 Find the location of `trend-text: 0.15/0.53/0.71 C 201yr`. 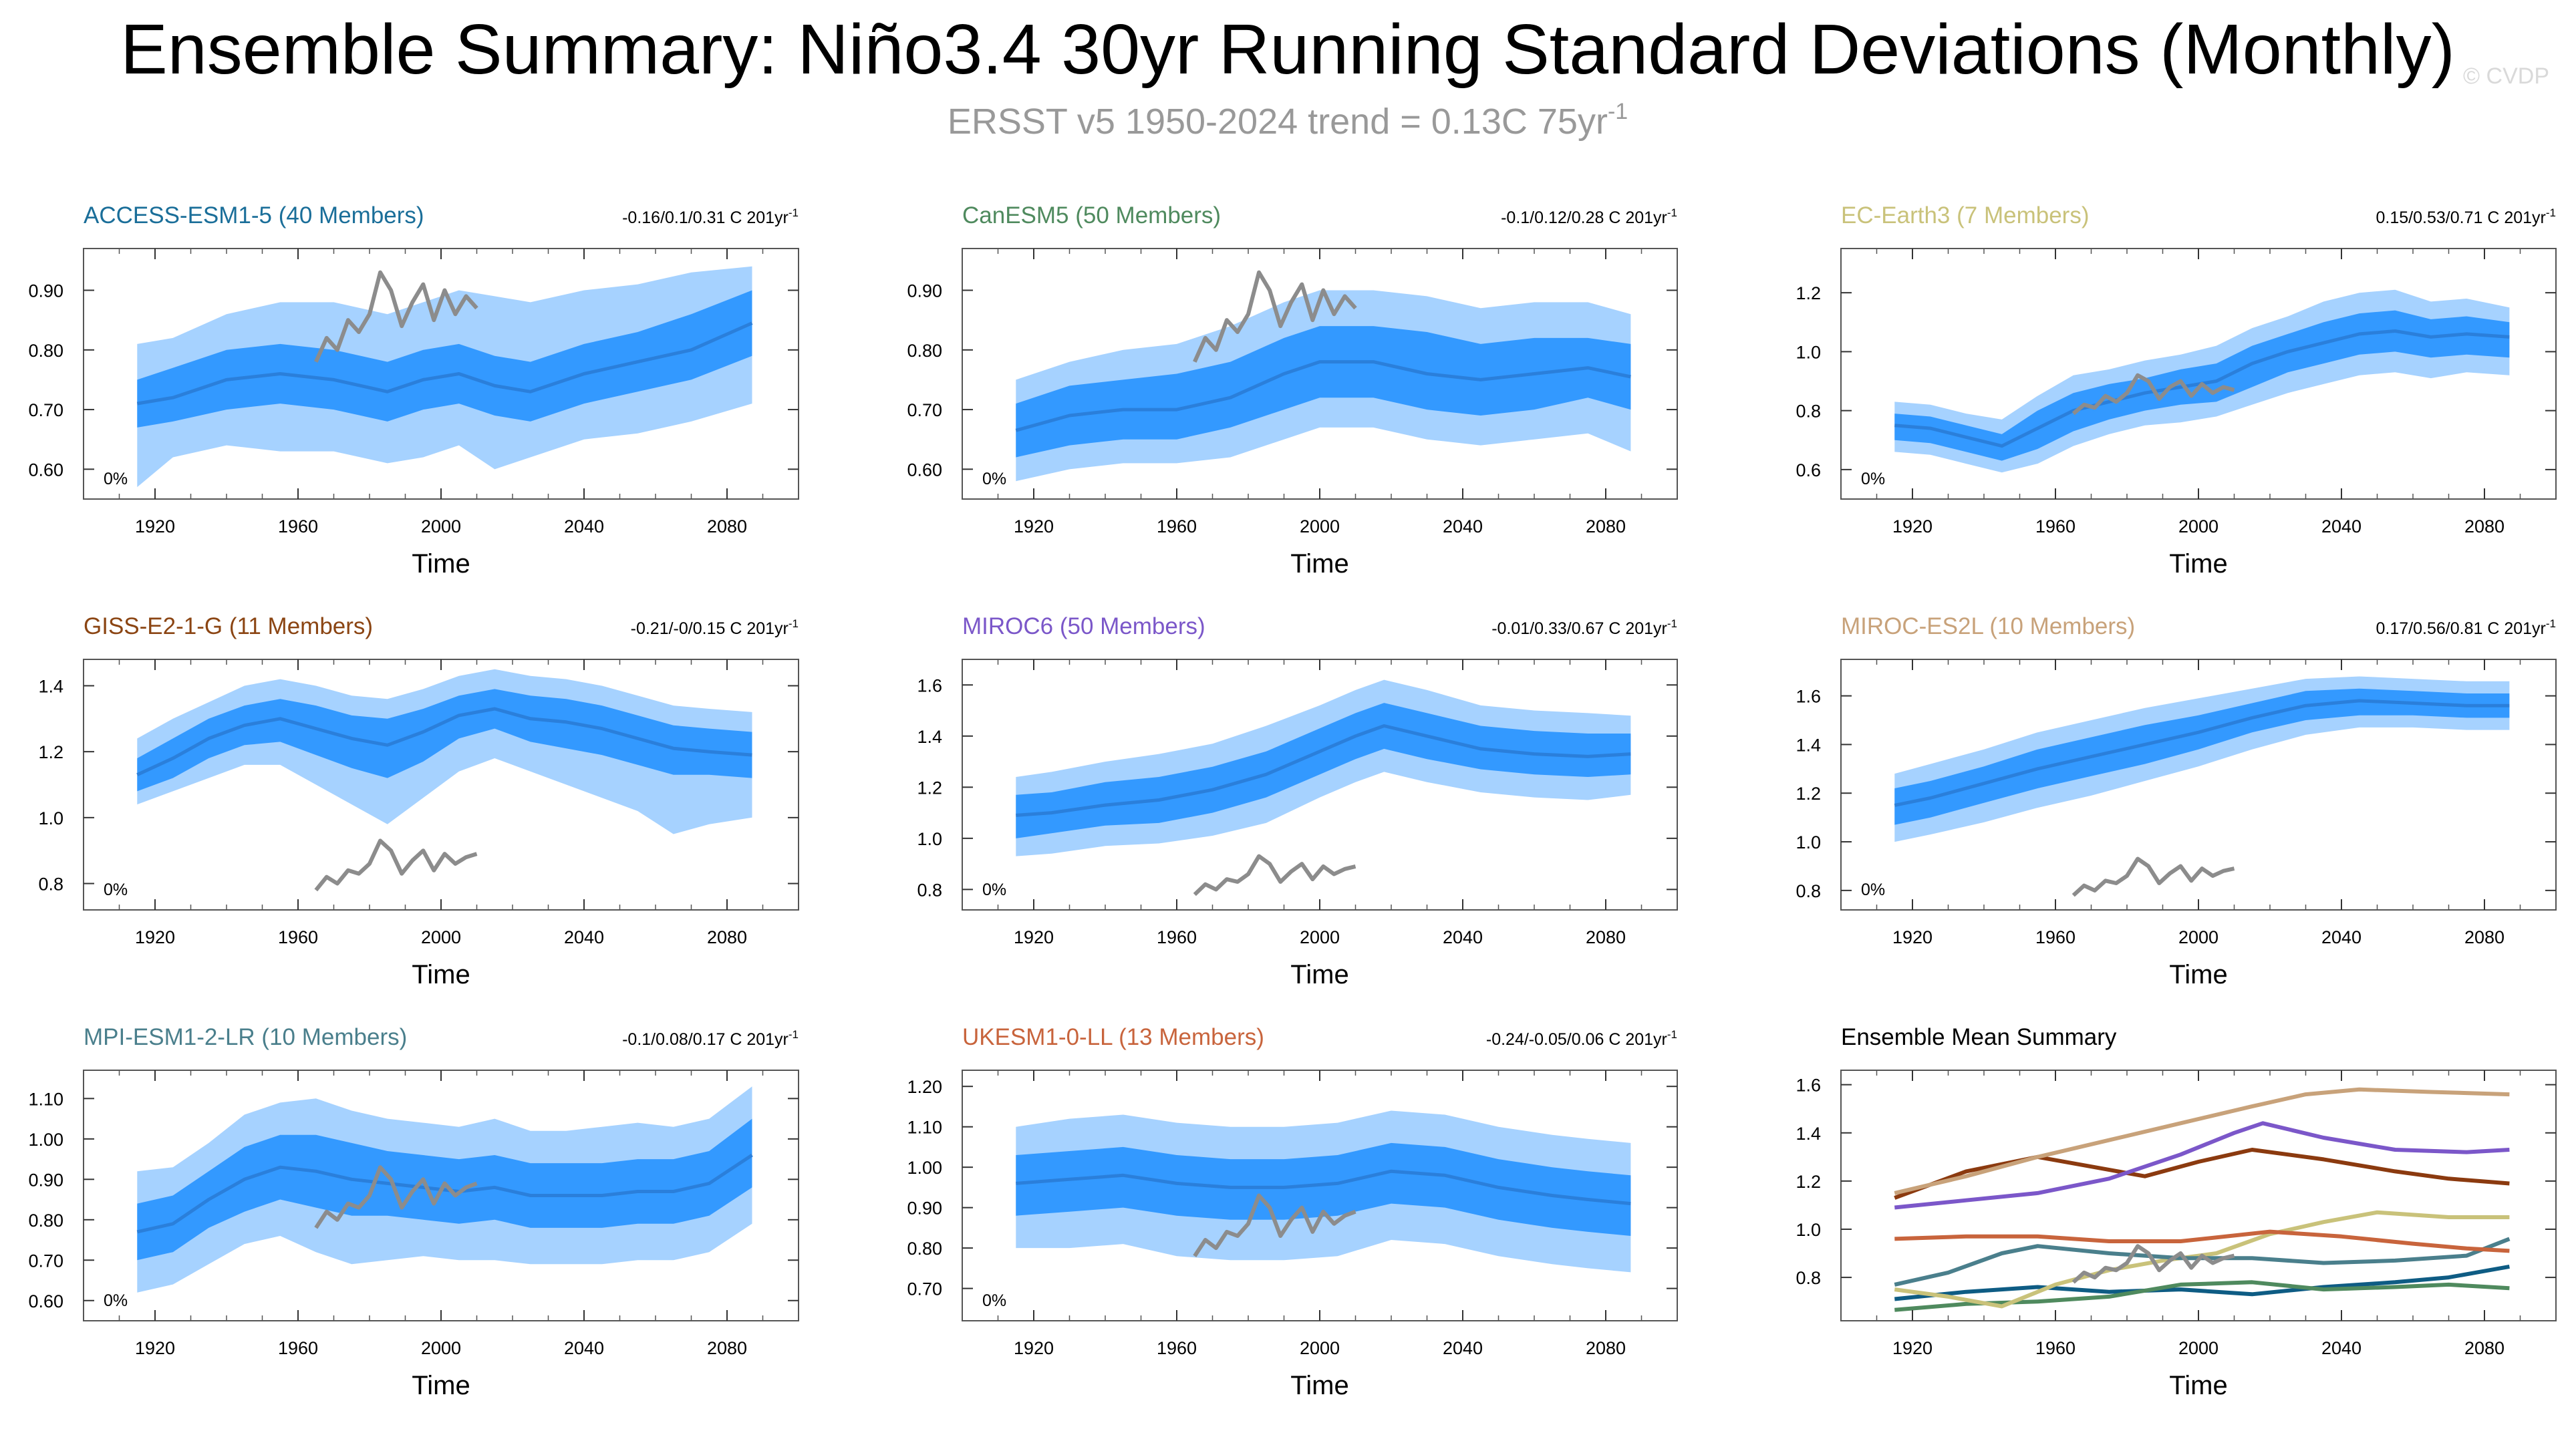

trend-text: 0.15/0.53/0.71 C 201yr is located at coordinates (2461, 217).